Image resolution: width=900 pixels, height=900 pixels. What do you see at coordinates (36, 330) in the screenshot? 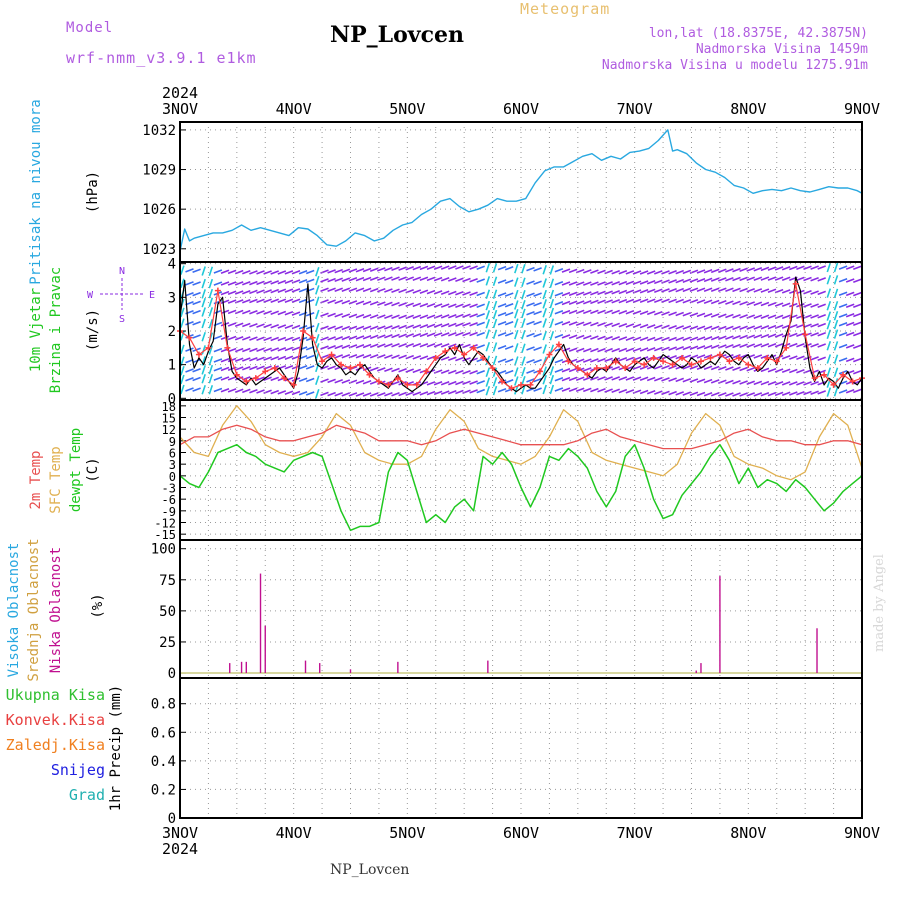
I see `wind-axis-title-1: 10m Vjetar` at bounding box center [36, 330].